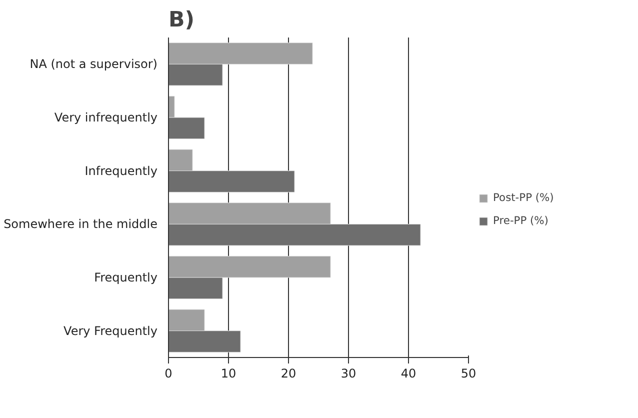  What do you see at coordinates (121, 171) in the screenshot?
I see `y-tick-label: Infrequently` at bounding box center [121, 171].